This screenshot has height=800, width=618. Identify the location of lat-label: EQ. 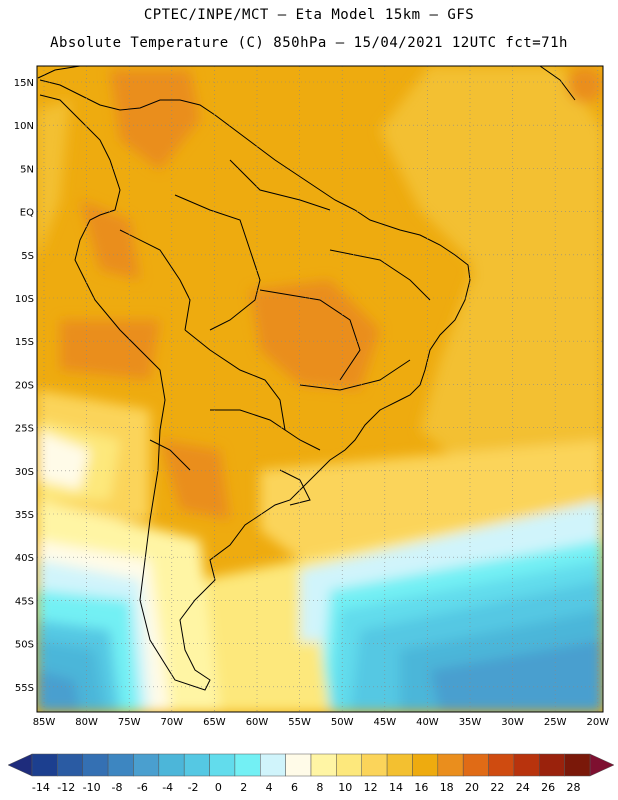
(27, 213).